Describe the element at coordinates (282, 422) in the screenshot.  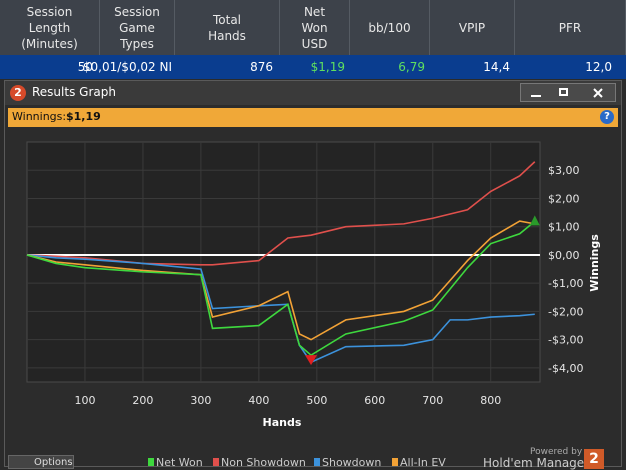
I see `x-axis-title: Hands` at that location.